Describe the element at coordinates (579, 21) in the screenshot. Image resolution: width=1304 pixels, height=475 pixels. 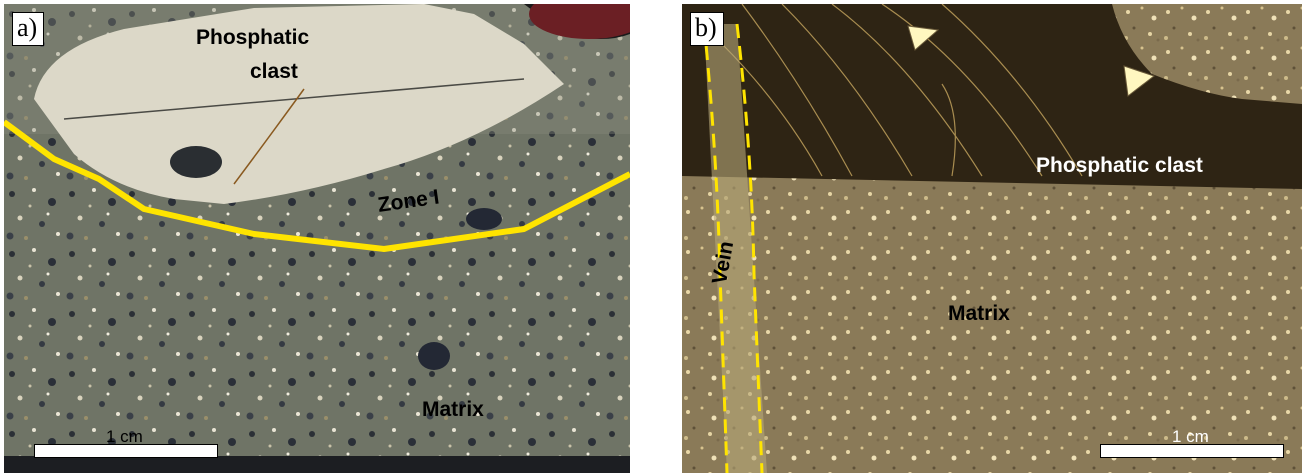
I see `red-object` at that location.